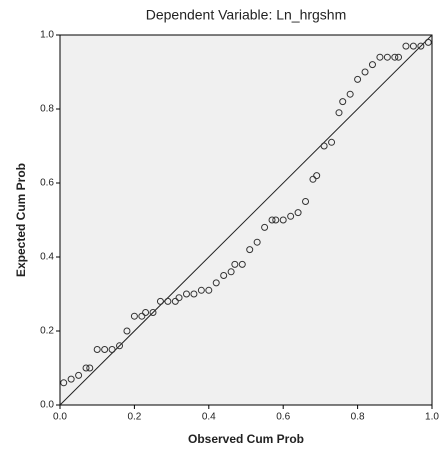  Describe the element at coordinates (246, 439) in the screenshot. I see `x-axis-label: Observed Cum Prob` at that location.